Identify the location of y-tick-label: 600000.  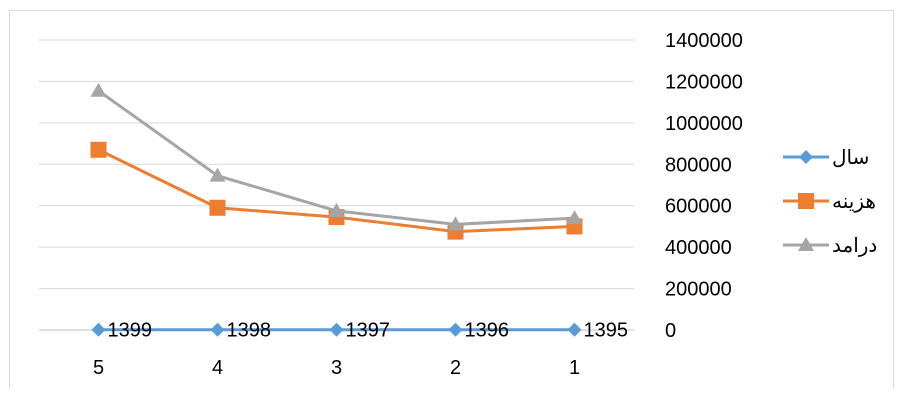
(698, 207).